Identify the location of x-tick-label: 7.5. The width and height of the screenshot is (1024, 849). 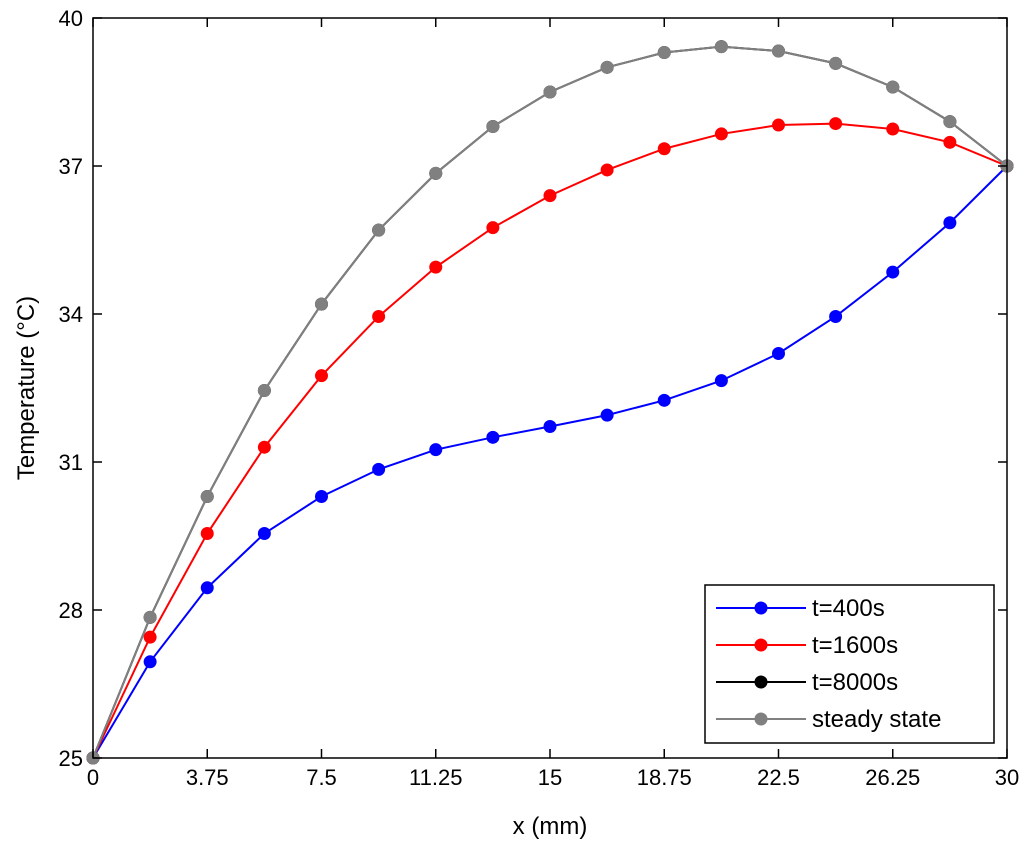
(321, 777).